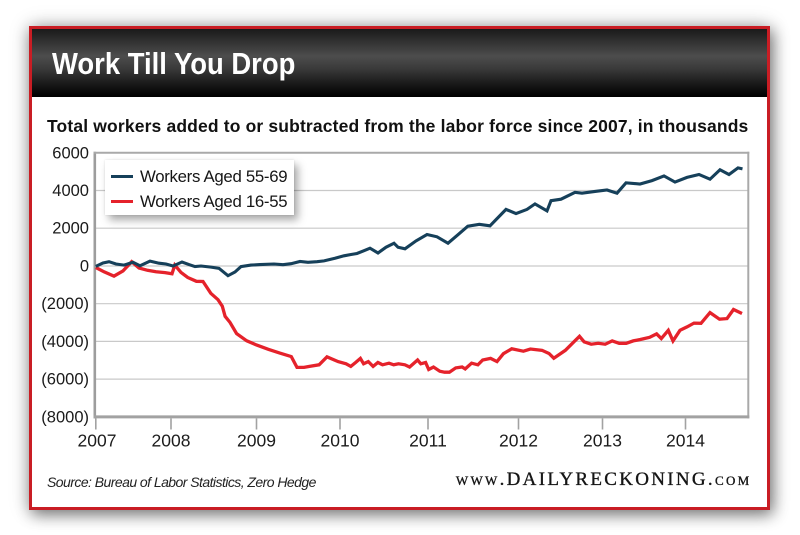 This screenshot has height=535, width=800. I want to click on svg-text: 6000, so click(70, 153).